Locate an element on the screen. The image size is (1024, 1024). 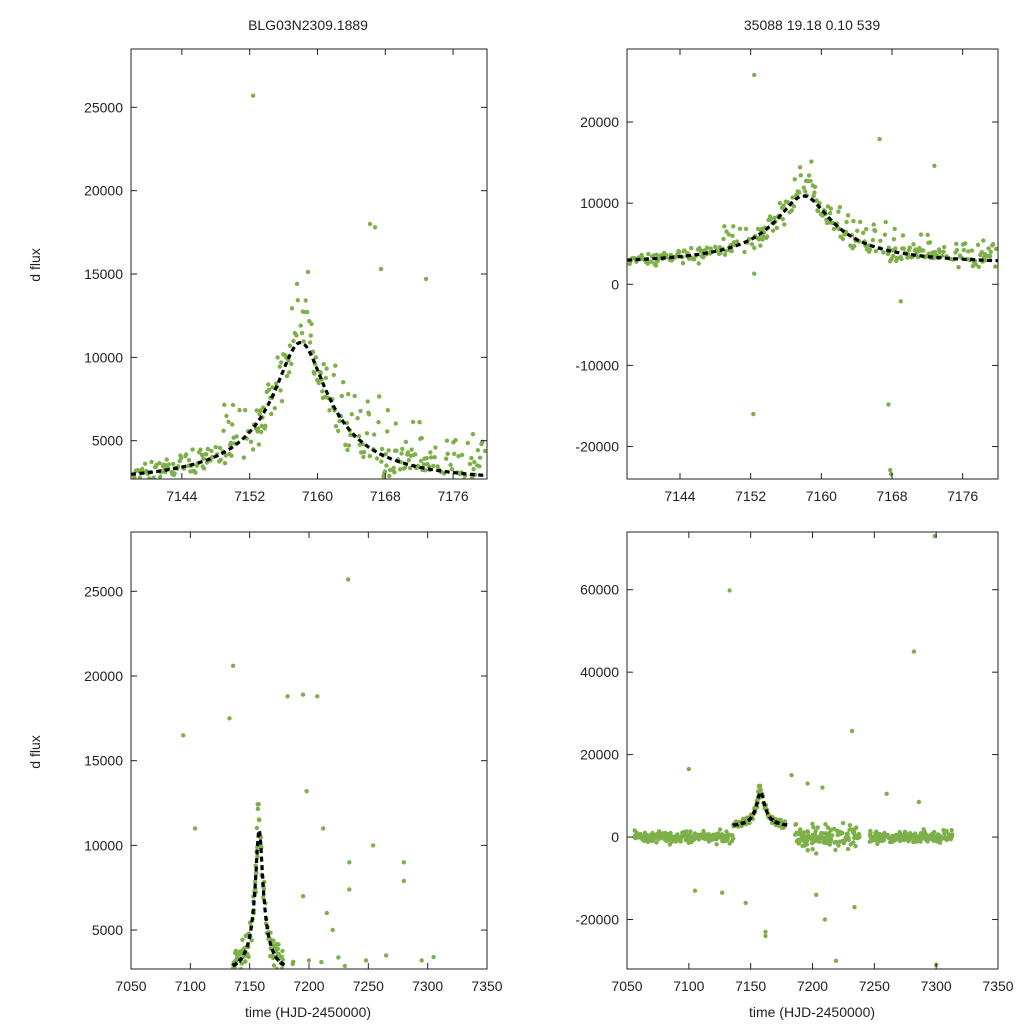
x-tick-label: 7160 is located at coordinates (821, 496).